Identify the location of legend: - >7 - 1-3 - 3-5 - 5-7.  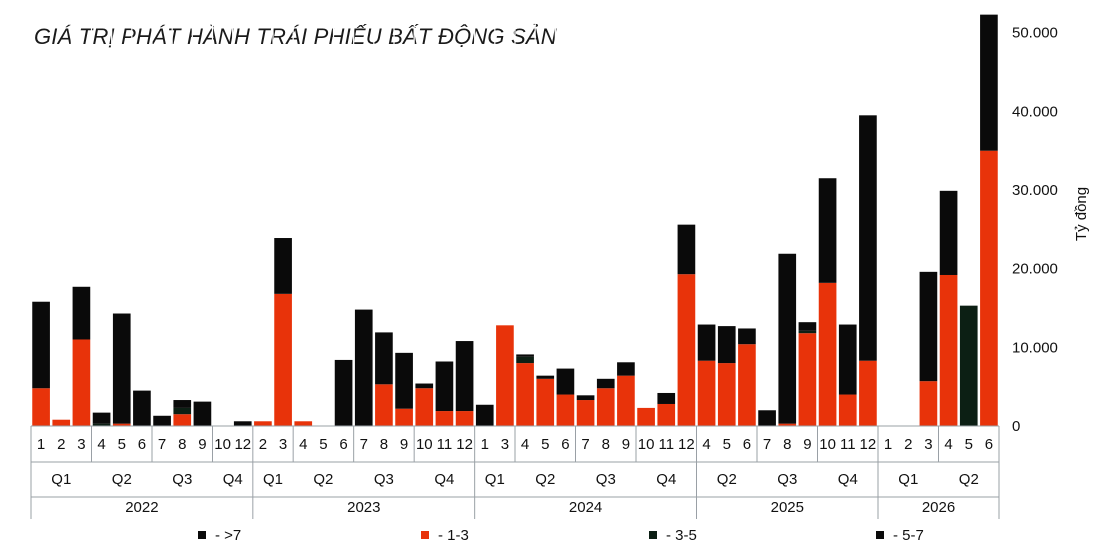
(561, 535).